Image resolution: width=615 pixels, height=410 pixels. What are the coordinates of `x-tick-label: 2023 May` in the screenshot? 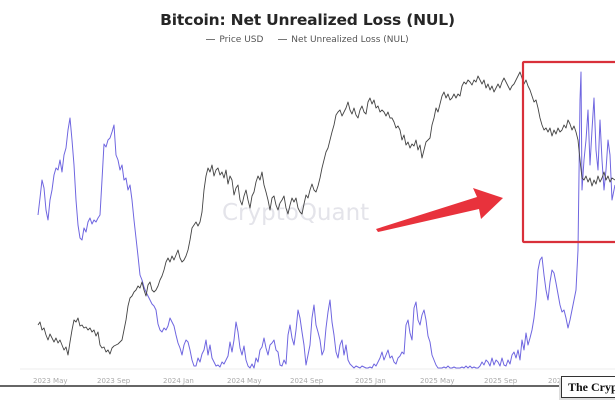 It's located at (50, 381).